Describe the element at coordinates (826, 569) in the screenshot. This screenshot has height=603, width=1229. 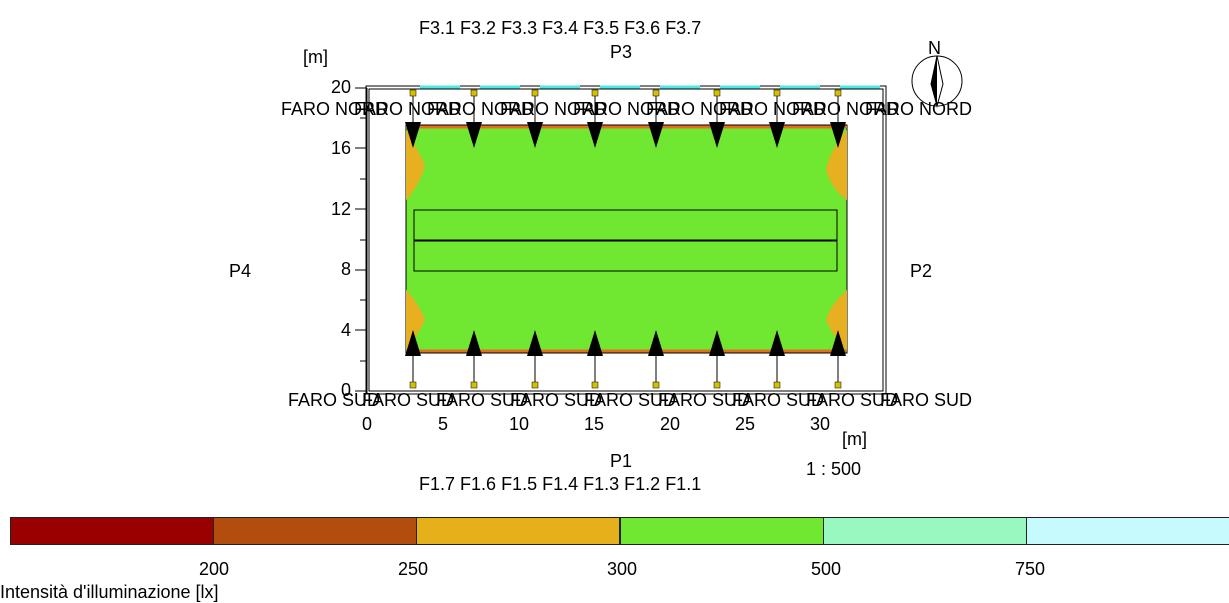
I see `legend-value: 500` at that location.